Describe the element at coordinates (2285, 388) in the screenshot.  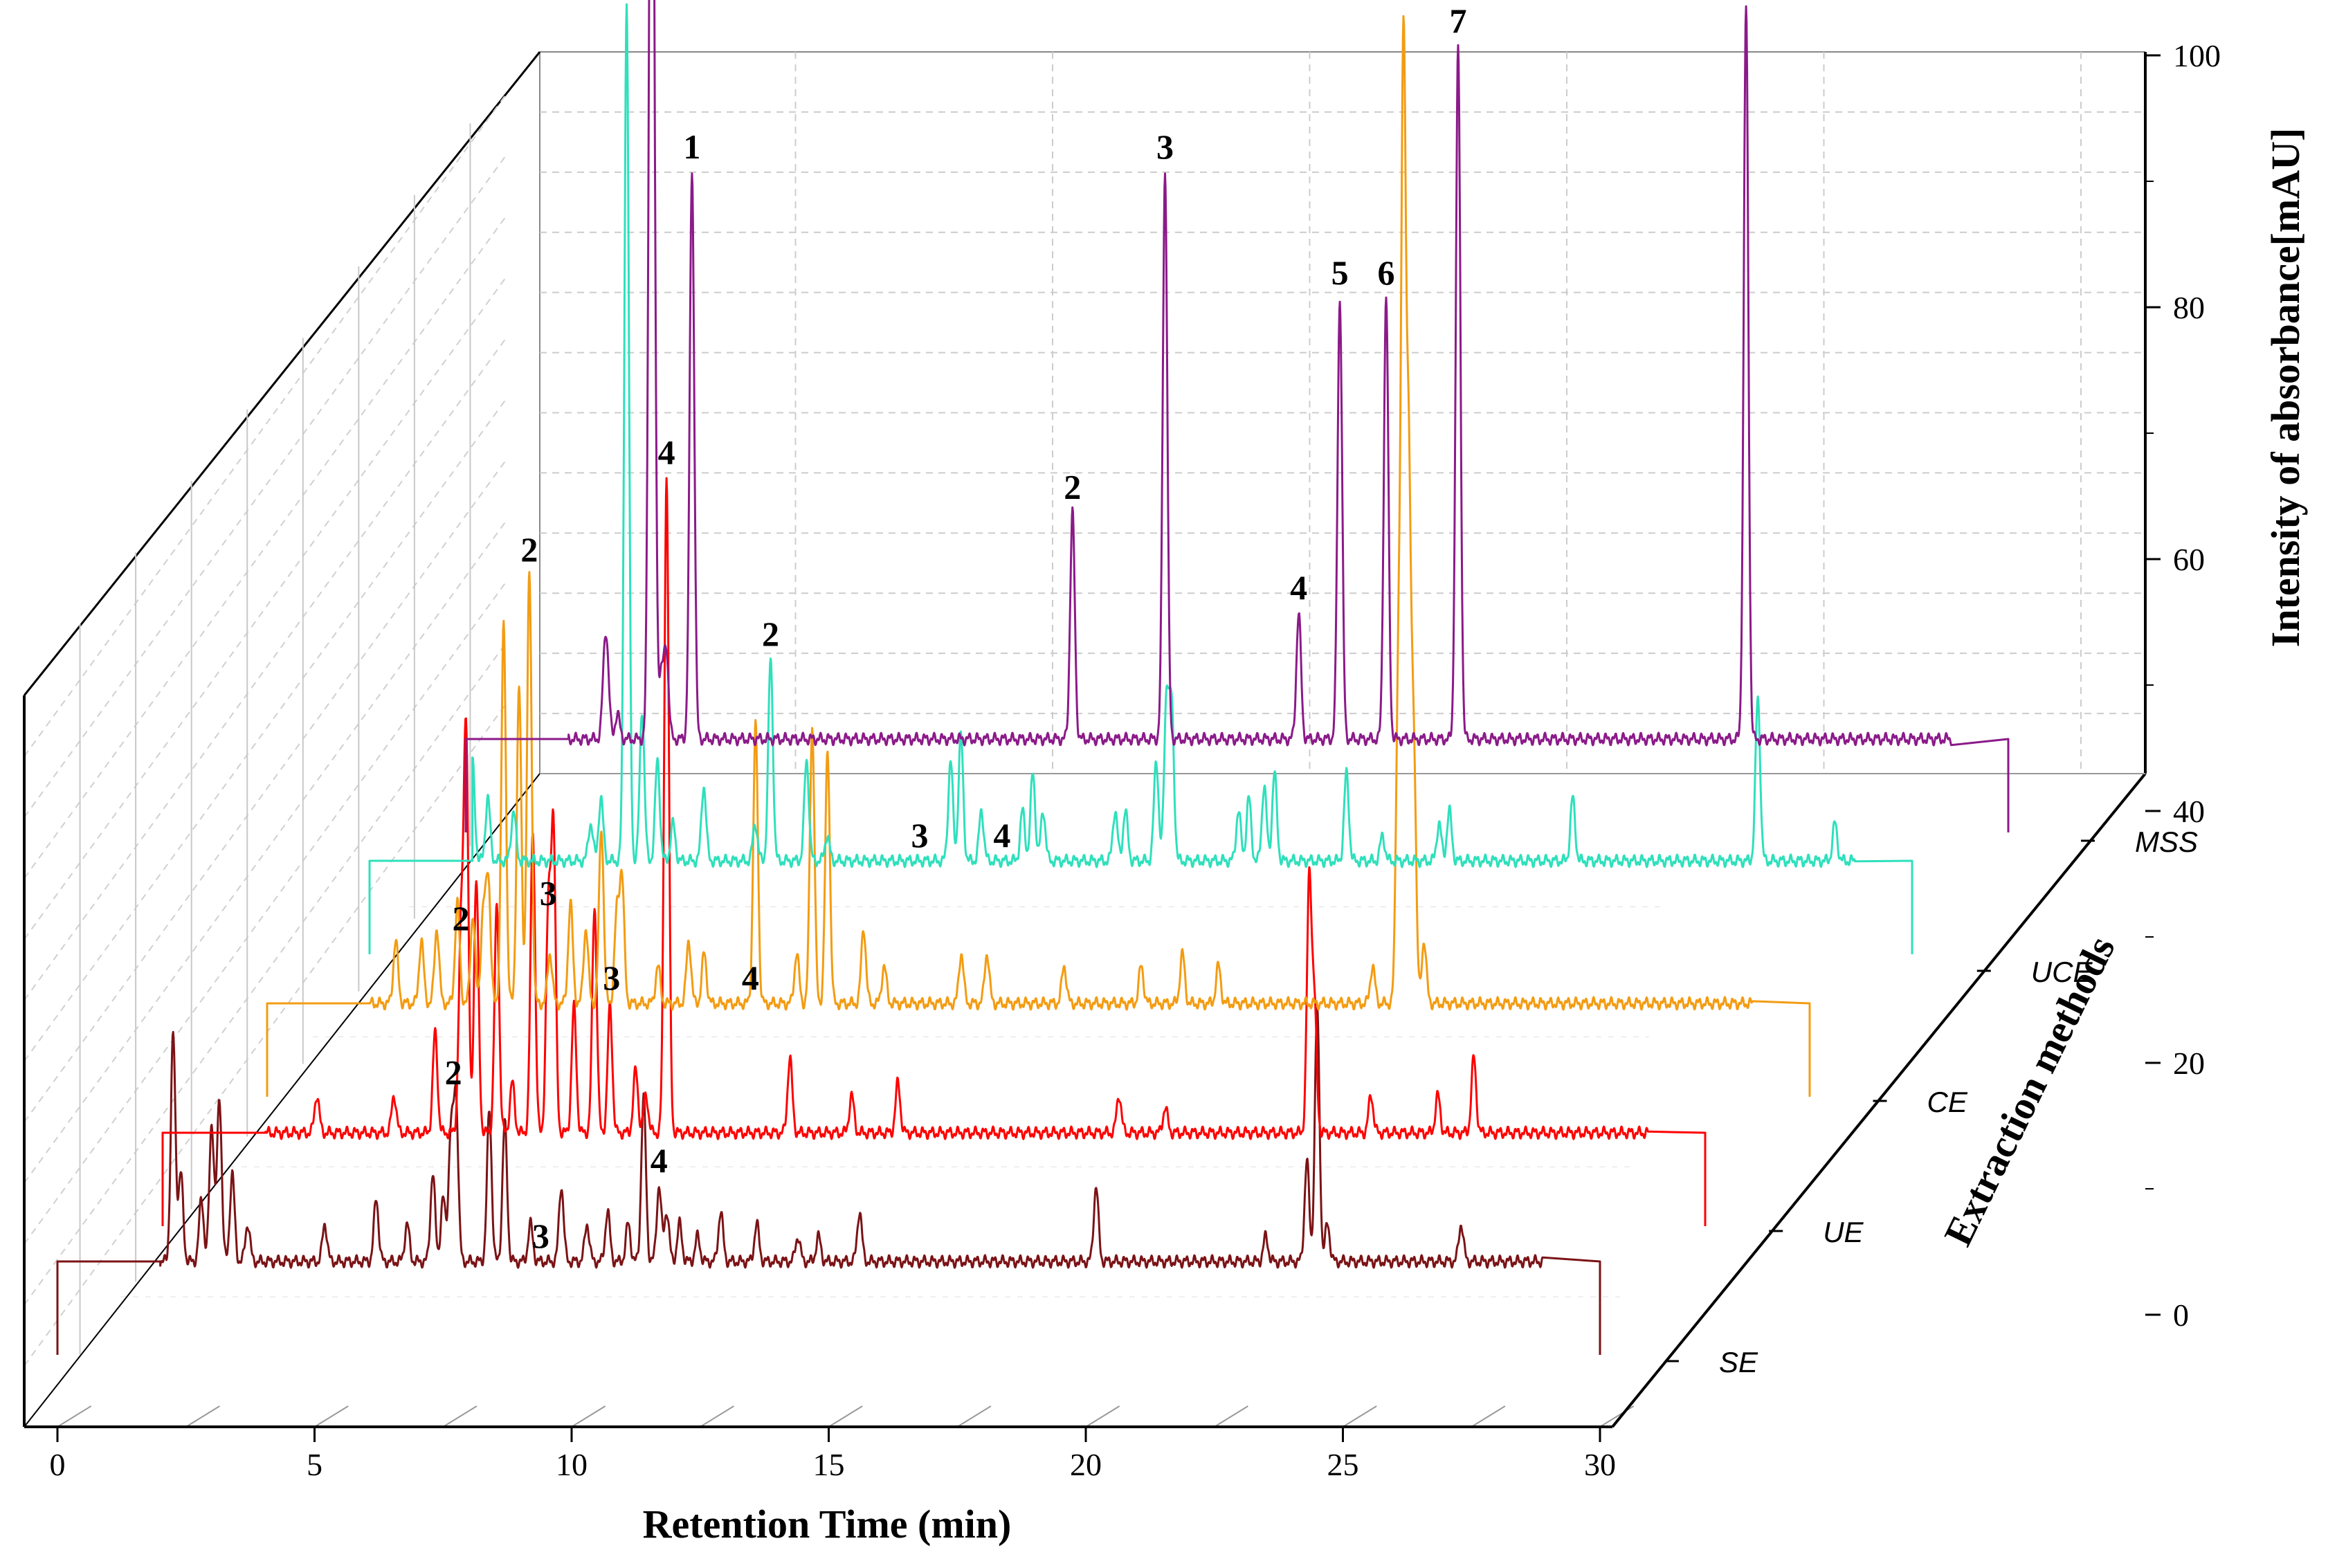
I see `y-axis-title: Intensity of absorbance[mAU]` at that location.